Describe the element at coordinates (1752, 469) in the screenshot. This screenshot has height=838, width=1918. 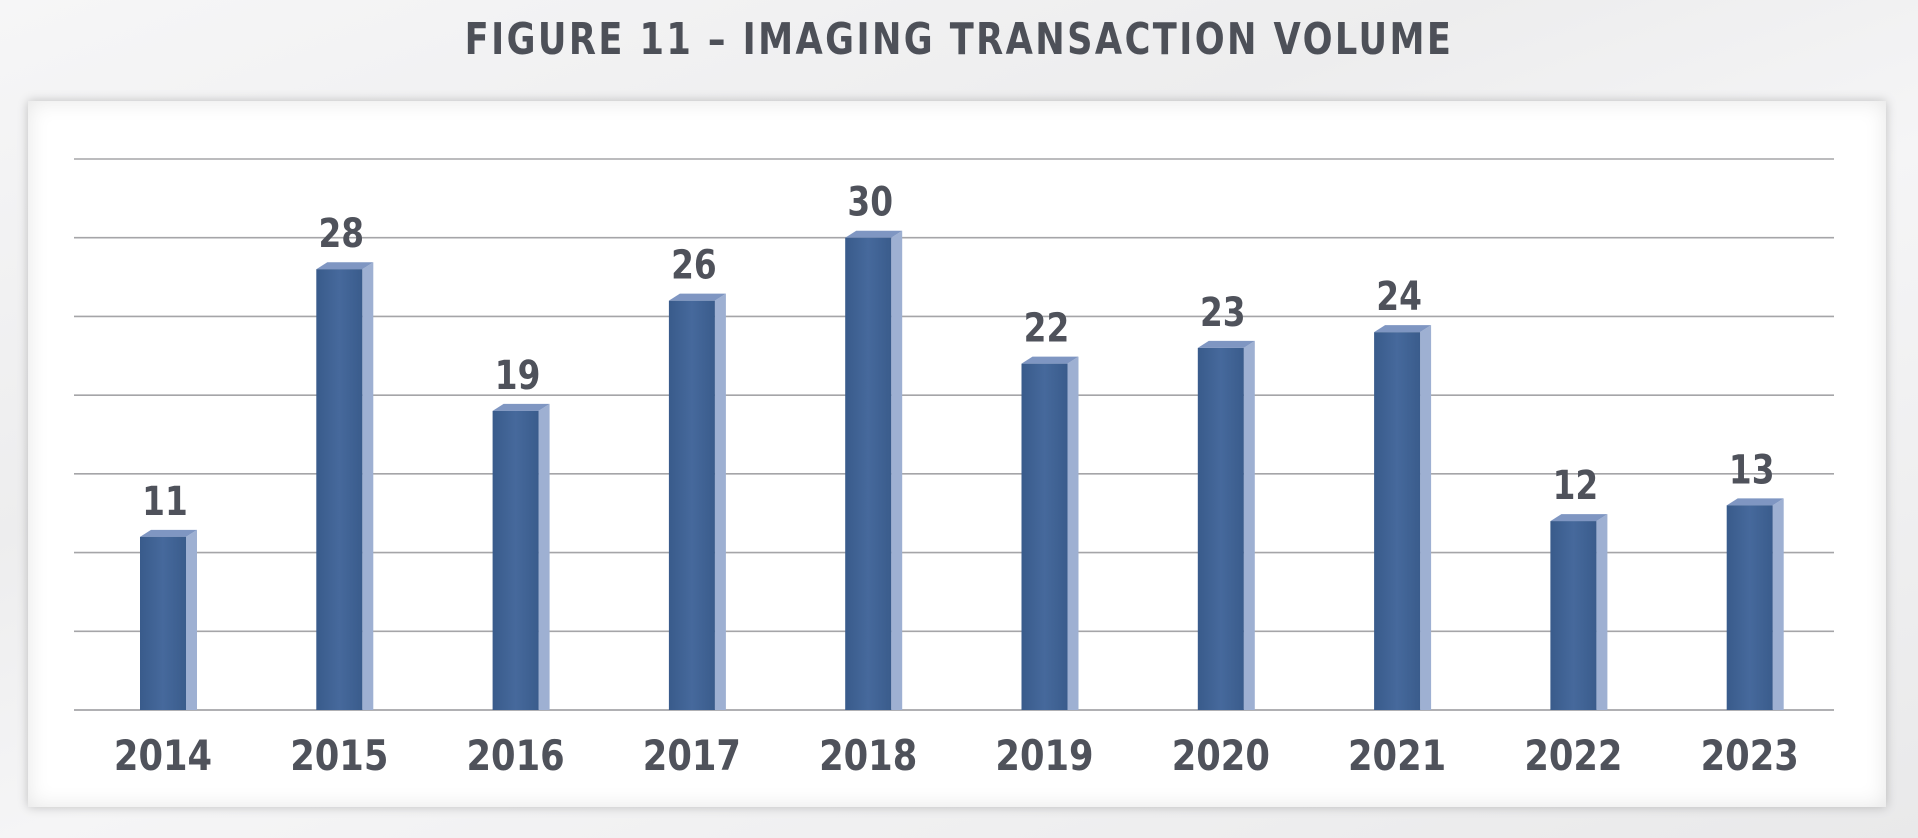
I see `data-label: 13` at that location.